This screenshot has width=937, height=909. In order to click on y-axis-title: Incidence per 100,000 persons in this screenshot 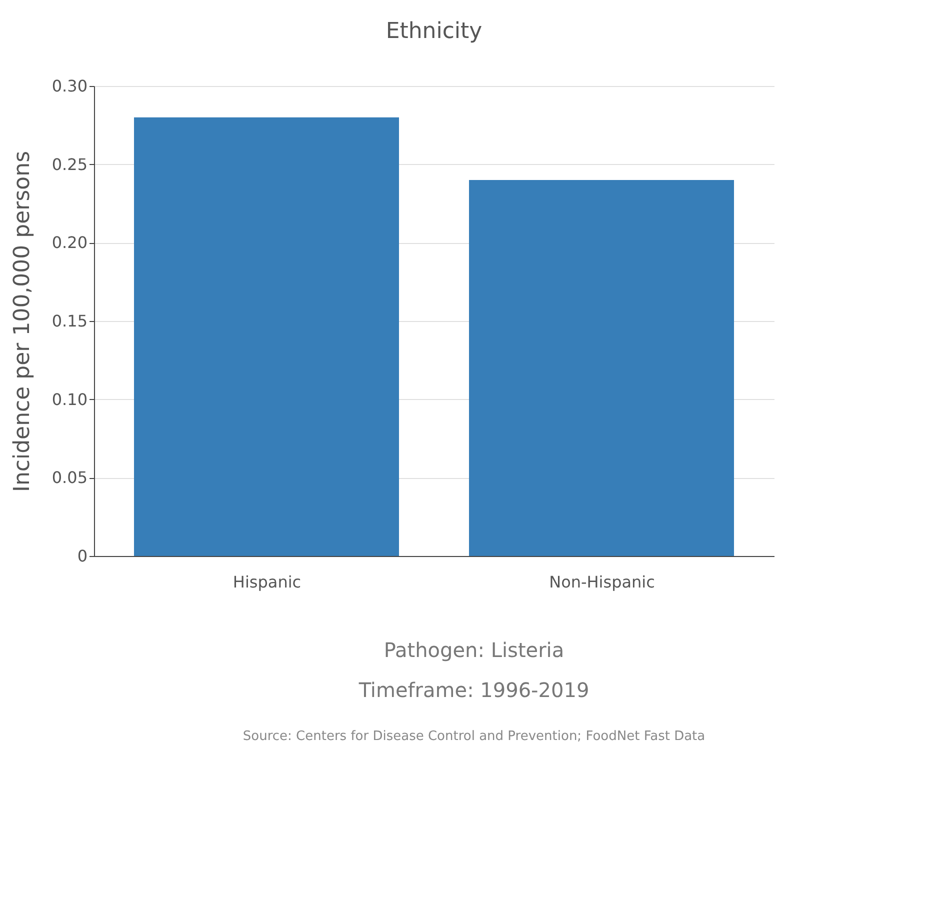, I will do `click(22, 321)`.